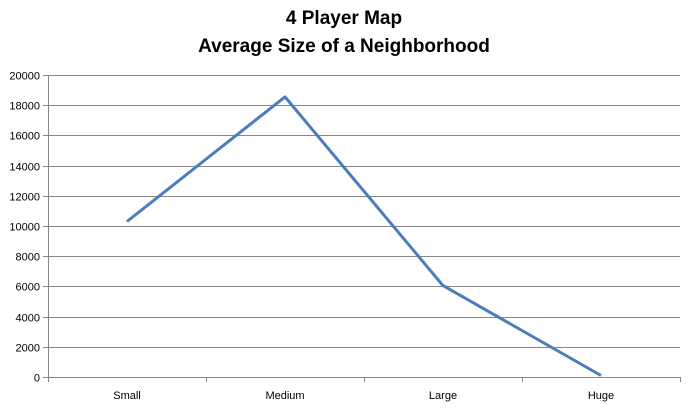  Describe the element at coordinates (601, 396) in the screenshot. I see `x-tick-label: Huge` at that location.